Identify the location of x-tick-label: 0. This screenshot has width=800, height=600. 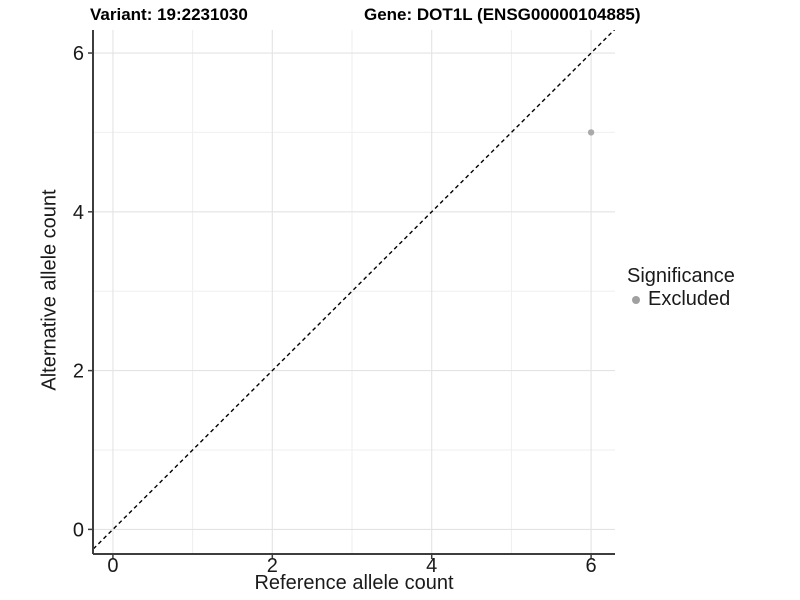
(112, 566).